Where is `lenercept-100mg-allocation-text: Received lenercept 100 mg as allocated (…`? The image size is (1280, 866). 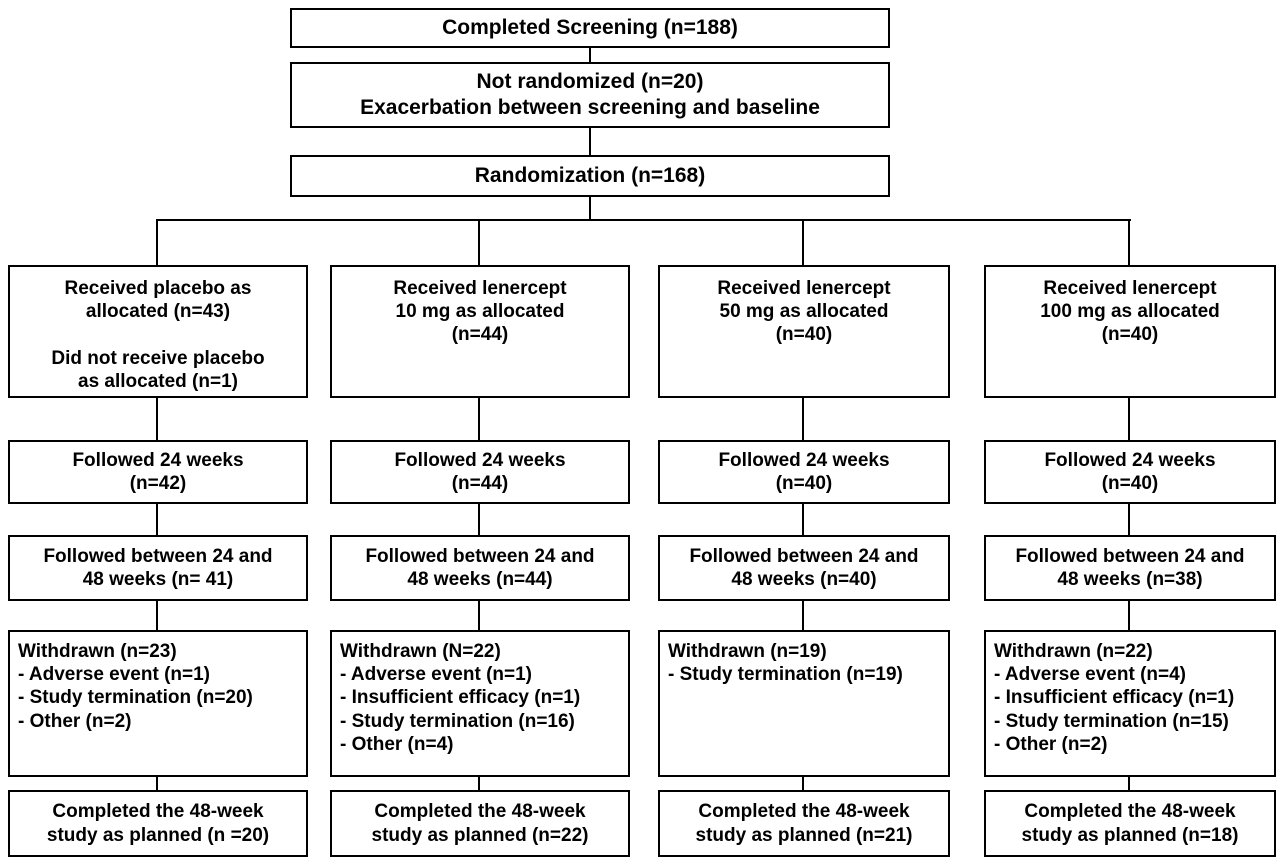 lenercept-100mg-allocation-text: Received lenercept 100 mg as allocated (… is located at coordinates (1130, 312).